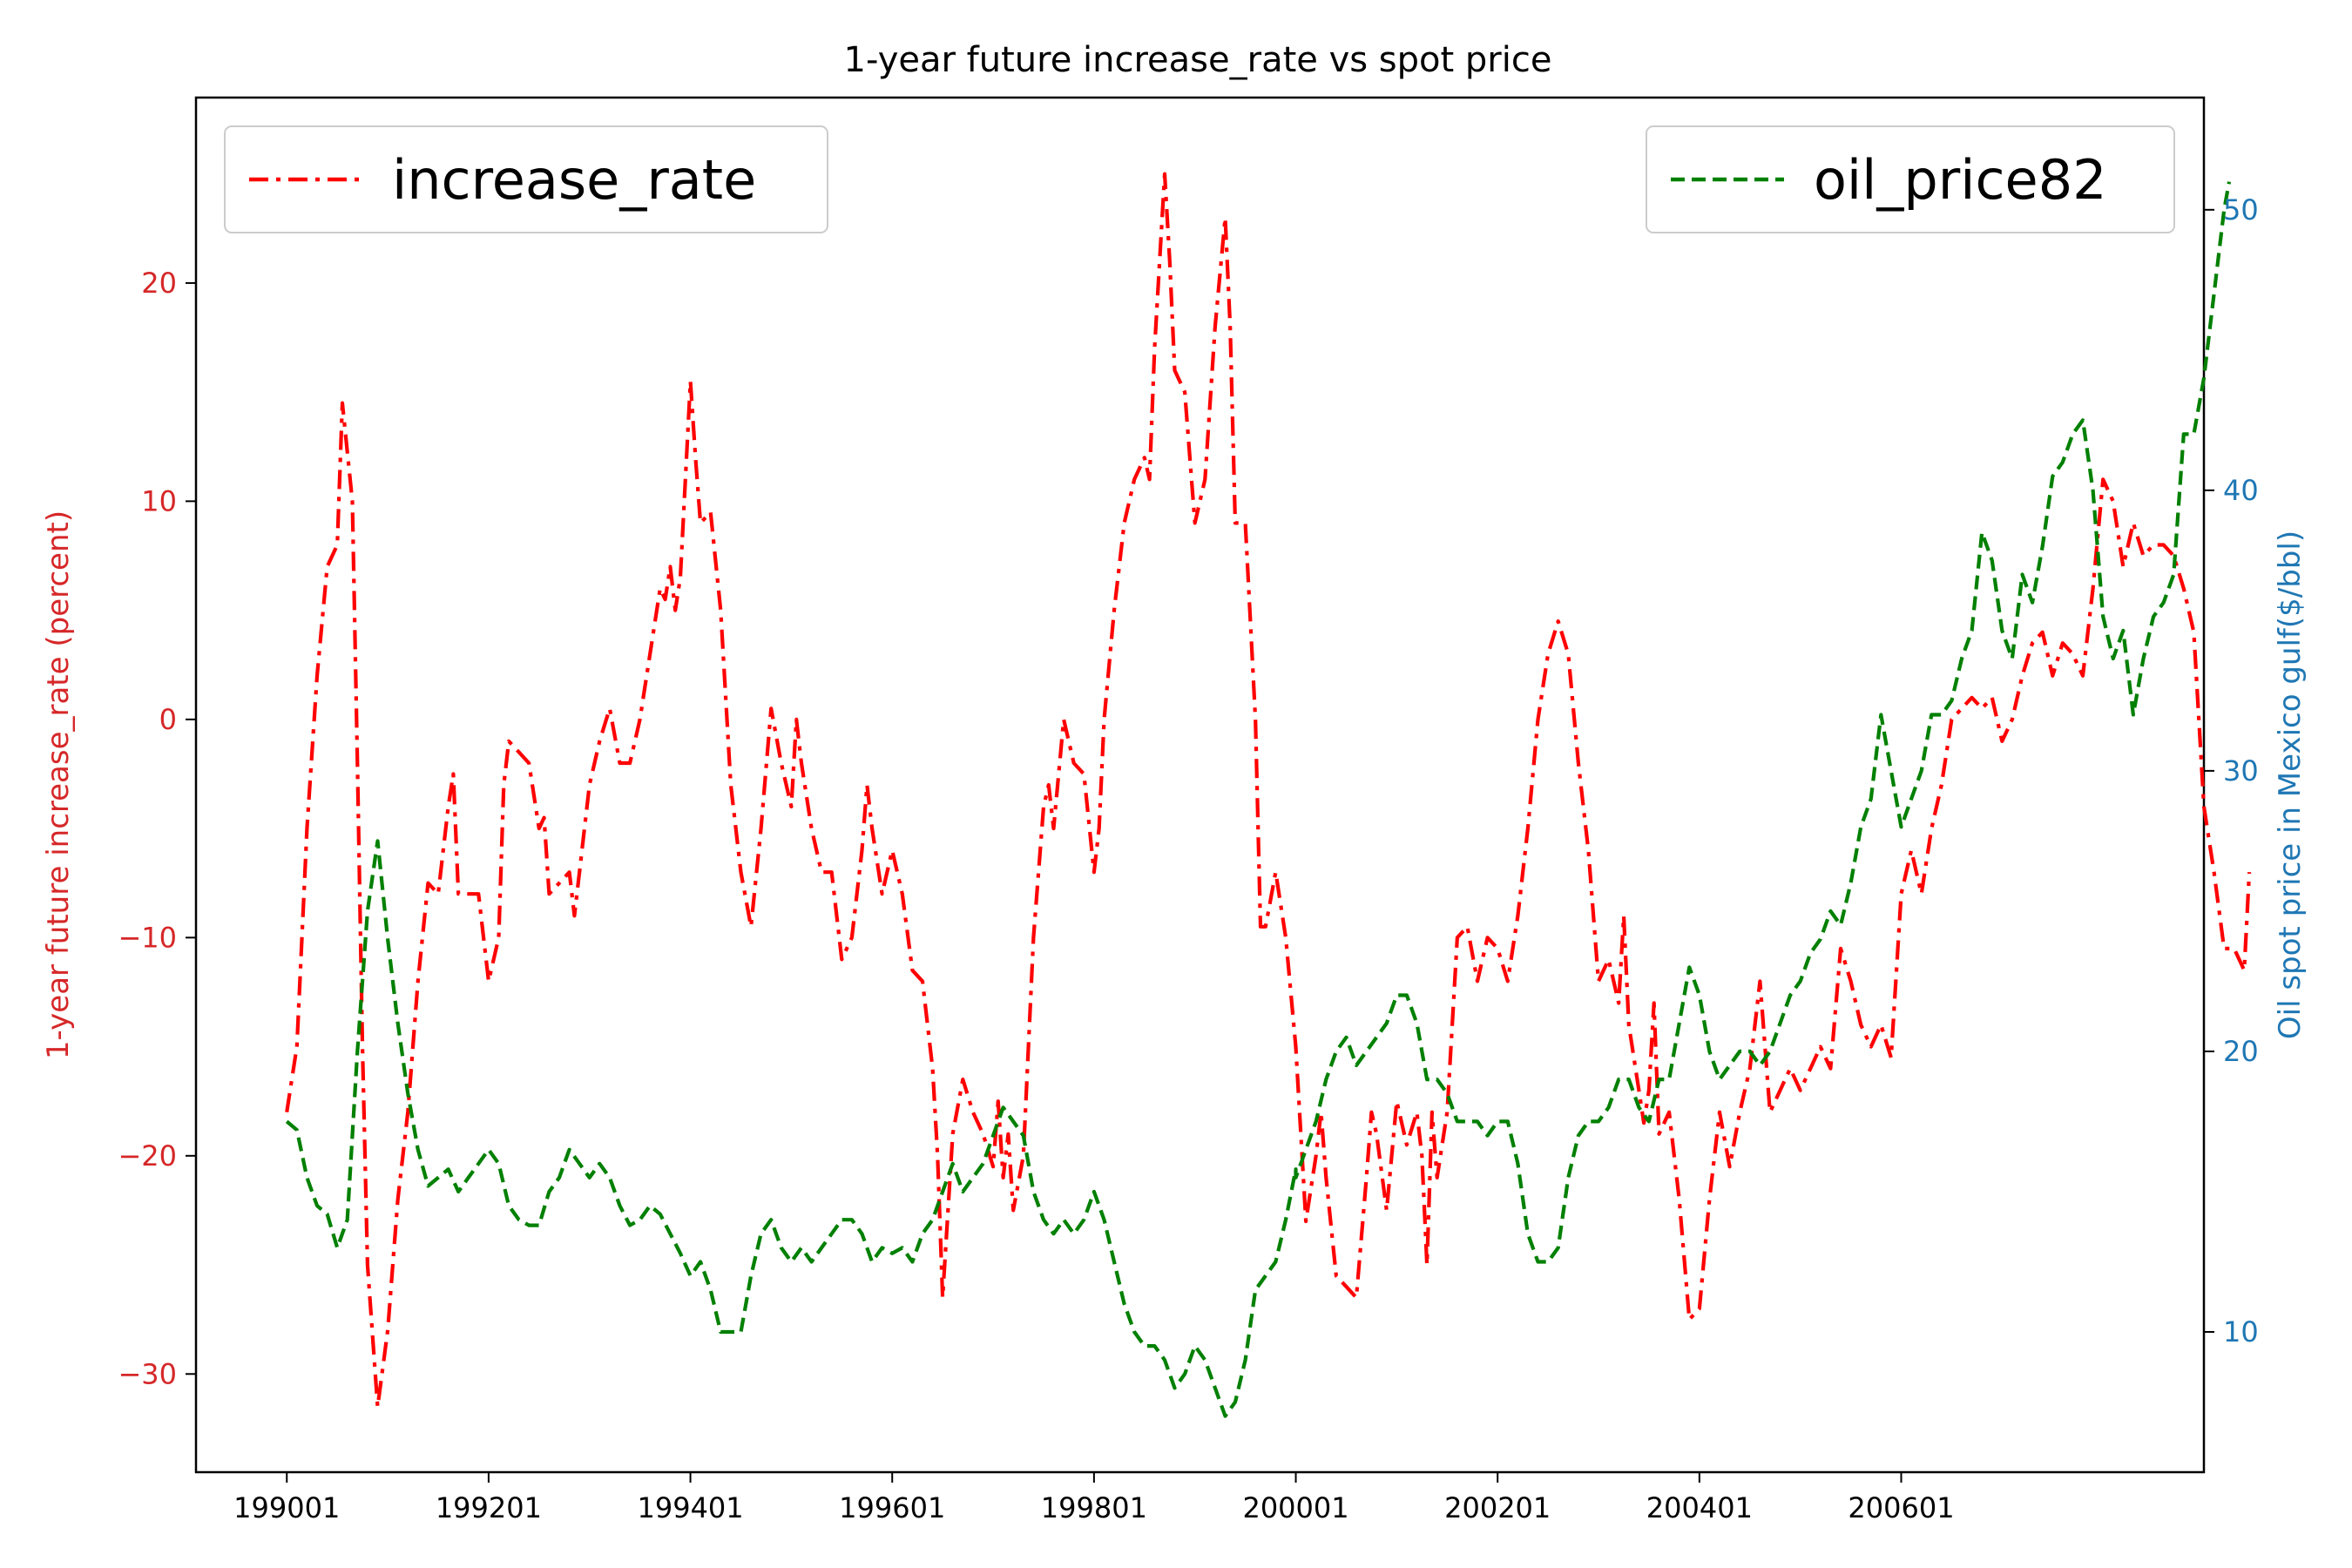  I want to click on y-right-tick-label: 30, so click(2241, 770).